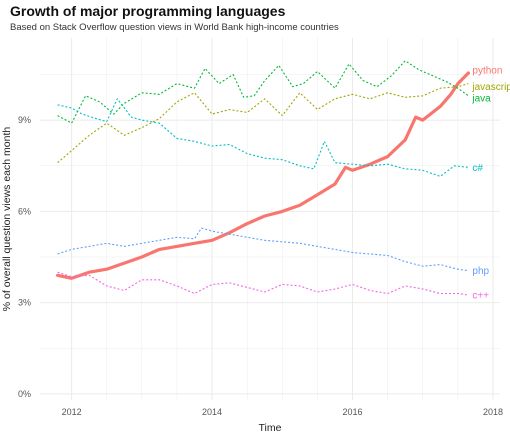  What do you see at coordinates (480, 296) in the screenshot?
I see `series-label-c-: c++` at bounding box center [480, 296].